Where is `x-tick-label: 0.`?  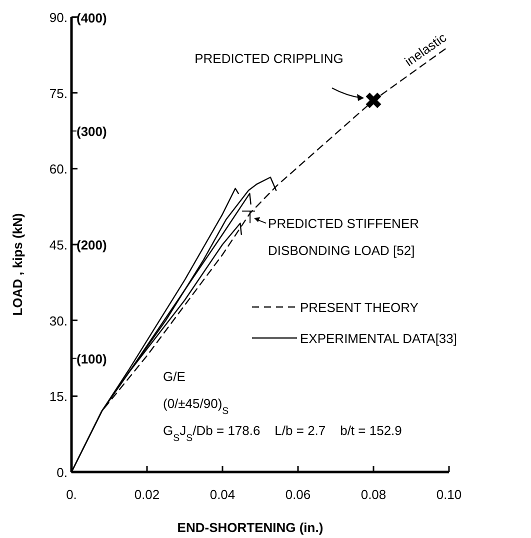 x-tick-label: 0. is located at coordinates (71, 494).